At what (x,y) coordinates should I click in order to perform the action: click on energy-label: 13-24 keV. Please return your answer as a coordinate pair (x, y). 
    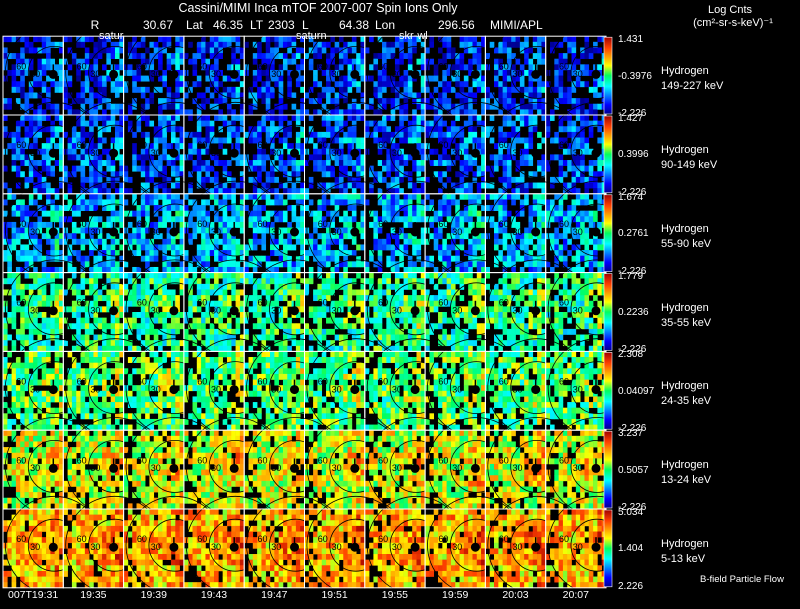
    Looking at the image, I should click on (686, 480).